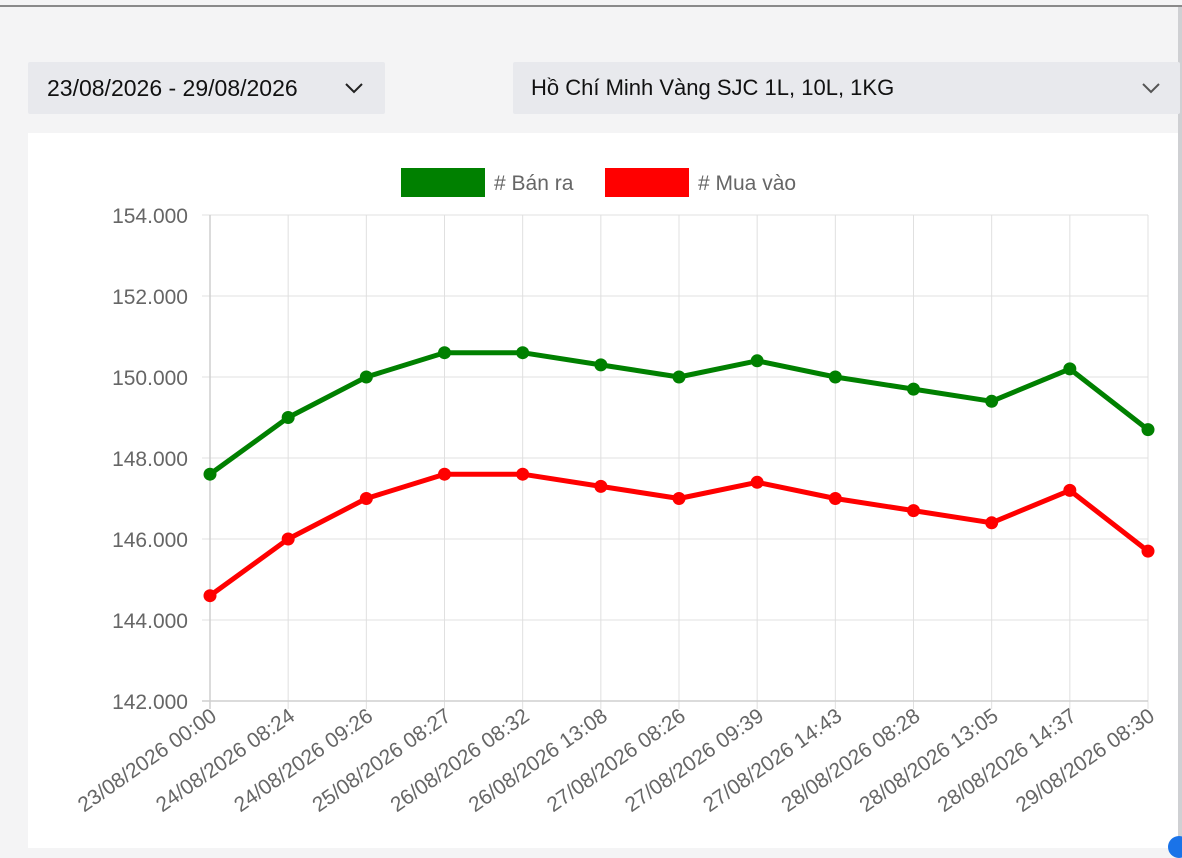  Describe the element at coordinates (225, 760) in the screenshot. I see `x-tick-label: 24/08/2026 08:24` at that location.